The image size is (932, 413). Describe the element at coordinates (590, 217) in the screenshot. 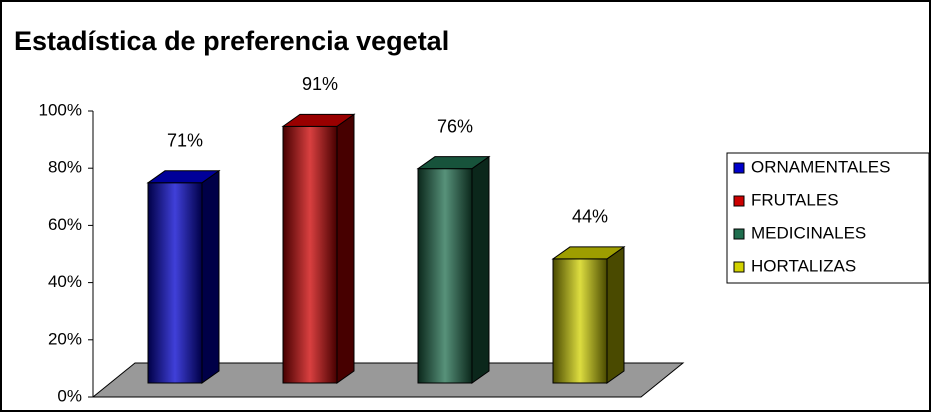

I see `value-label: 44%` at that location.